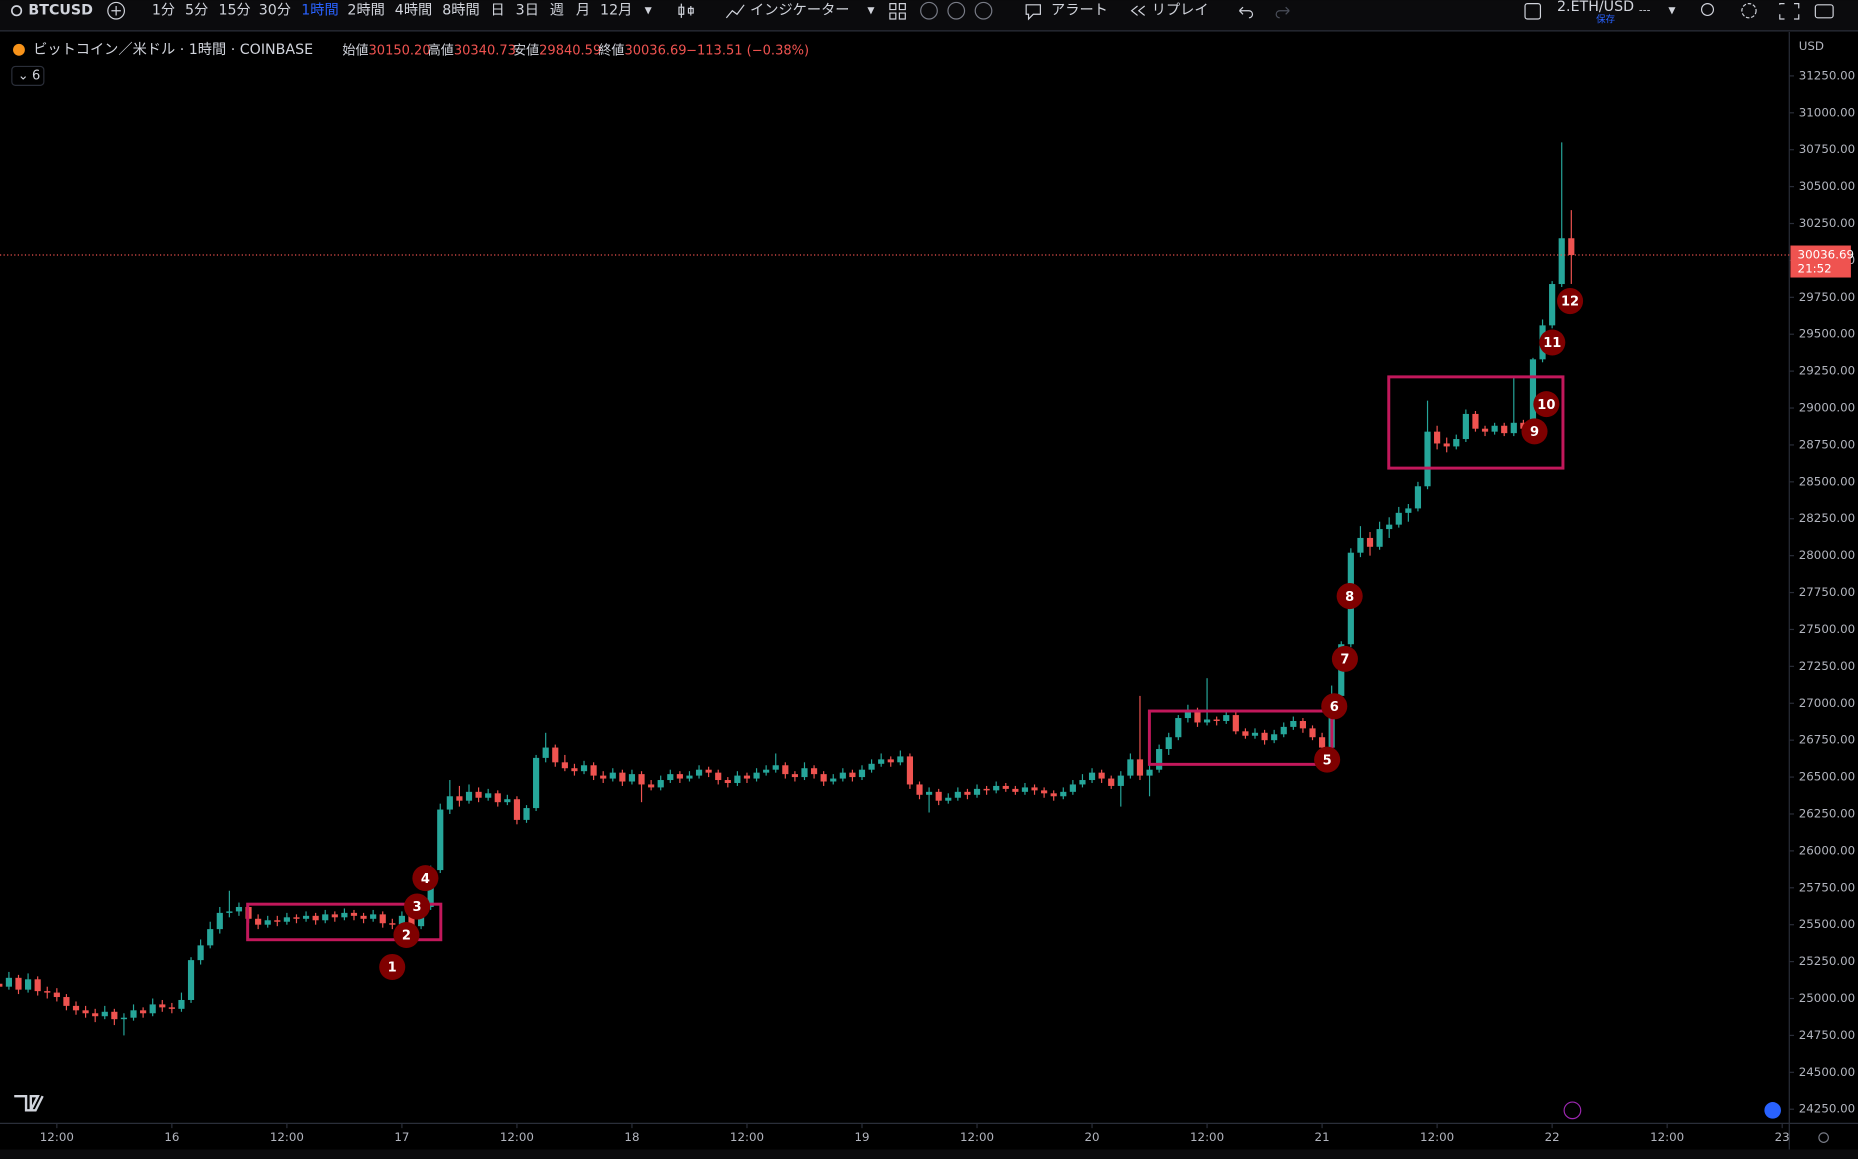 Image resolution: width=1858 pixels, height=1159 pixels. I want to click on y-tick-label: 28000.00, so click(1827, 555).